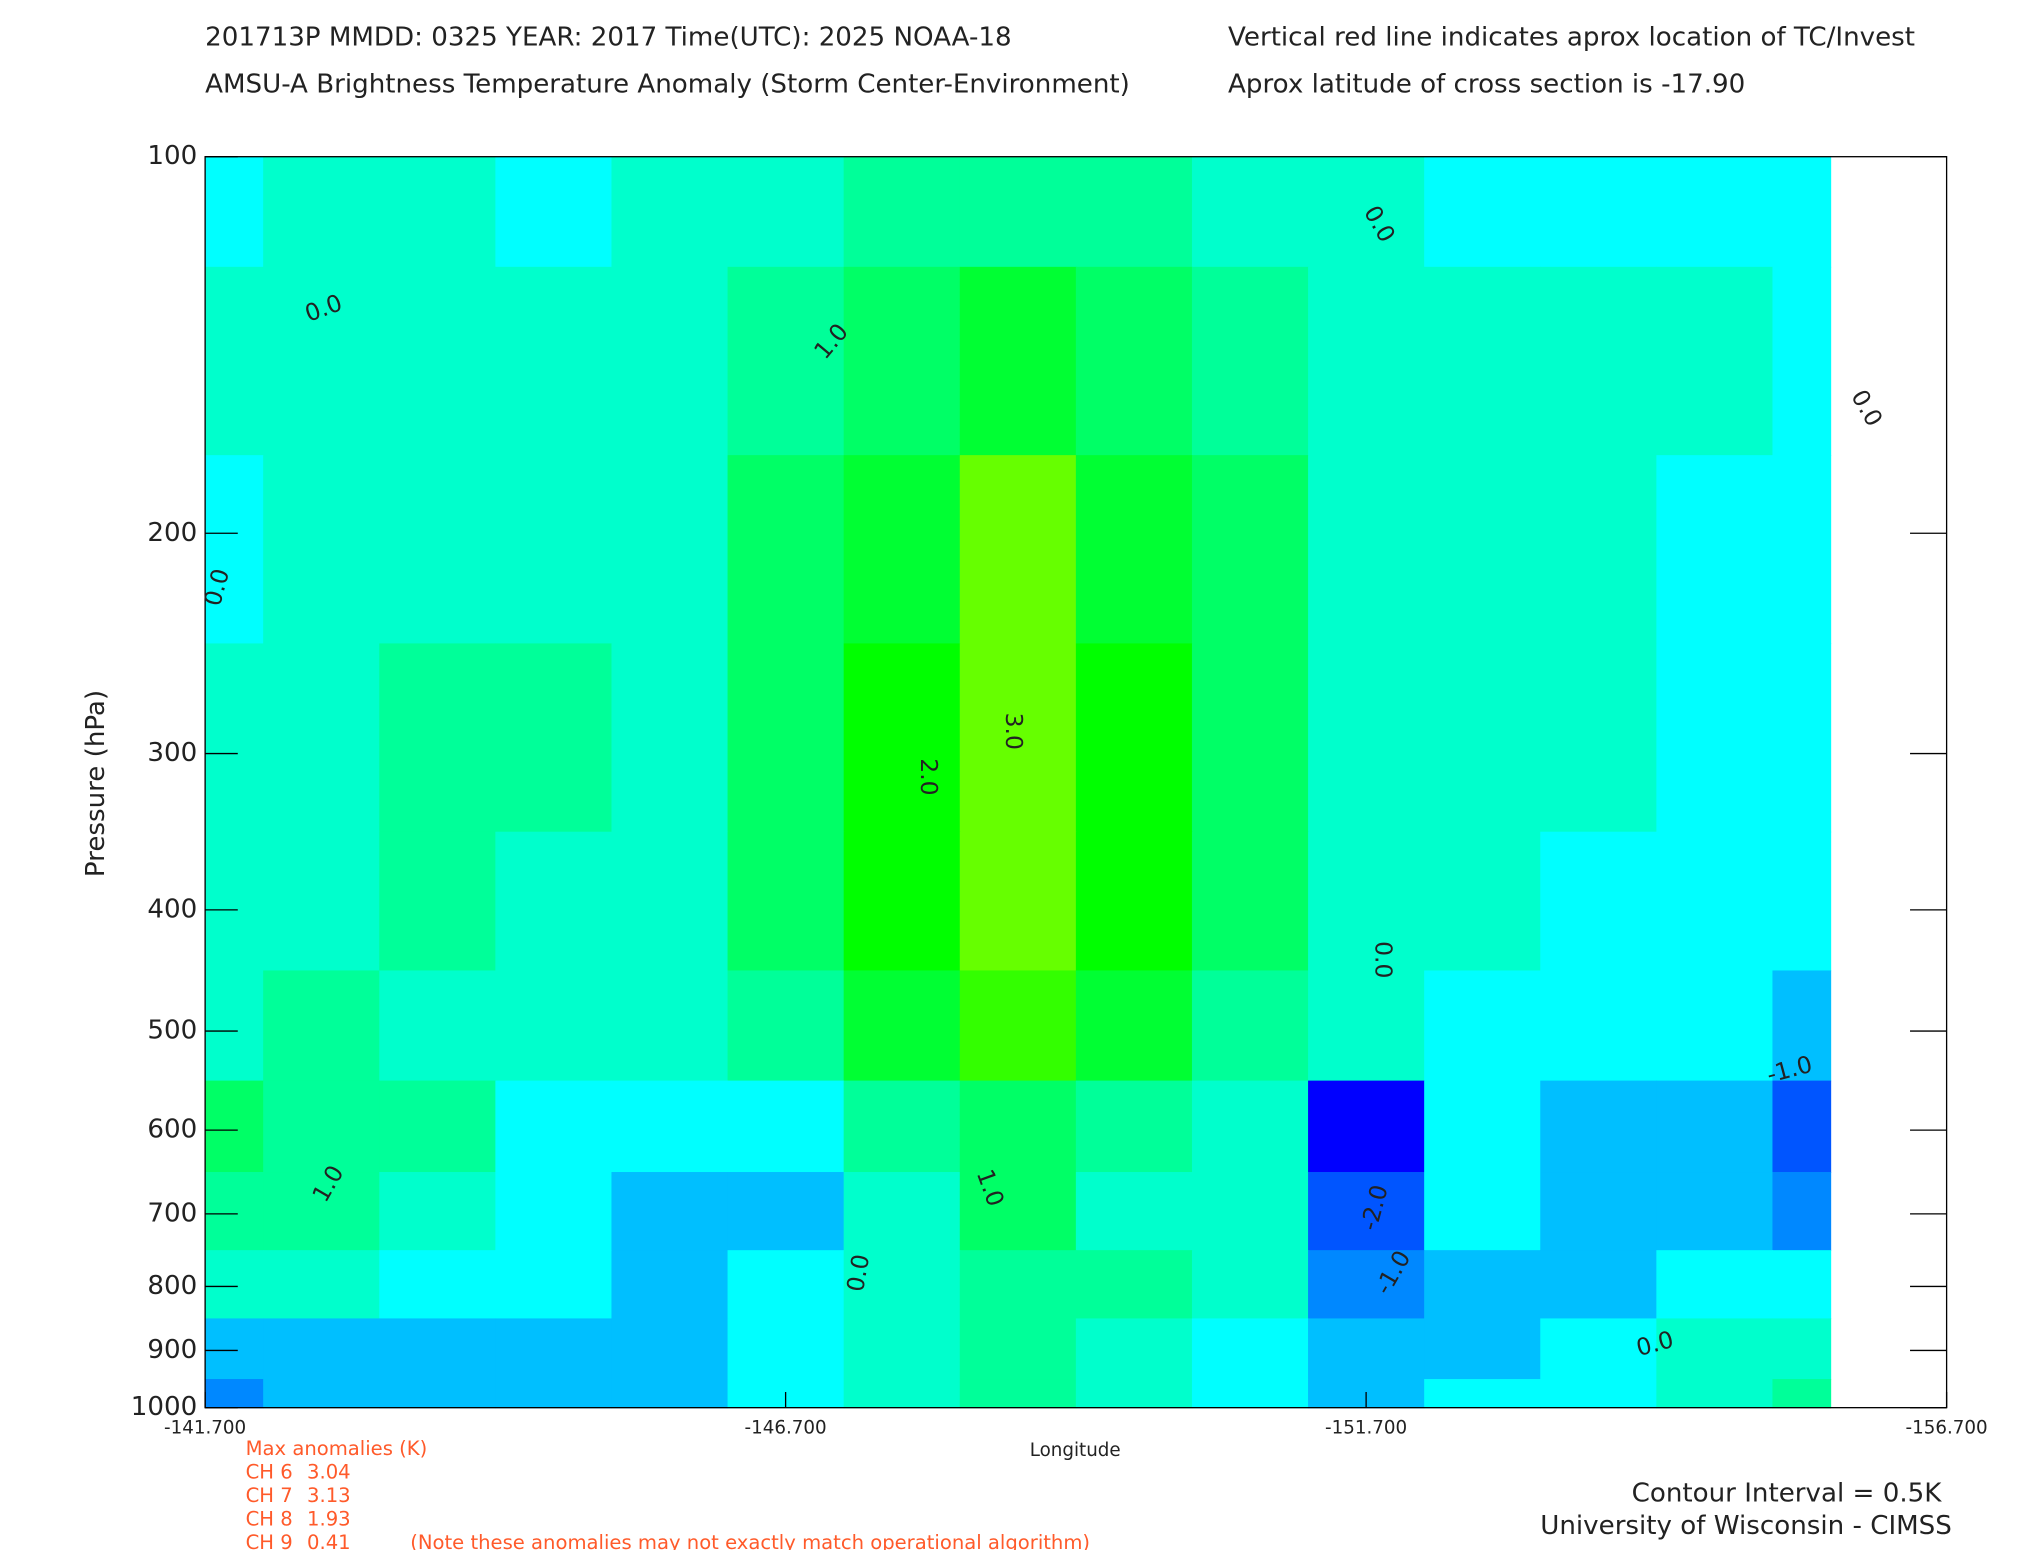  What do you see at coordinates (164, 1407) in the screenshot?
I see `y-tick-label: 1000` at bounding box center [164, 1407].